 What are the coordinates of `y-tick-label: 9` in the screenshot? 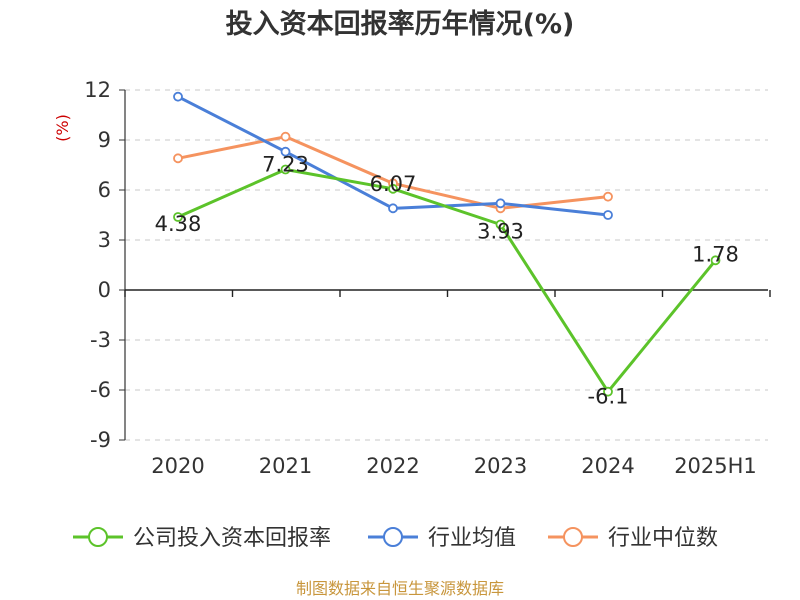 It's located at (104, 140).